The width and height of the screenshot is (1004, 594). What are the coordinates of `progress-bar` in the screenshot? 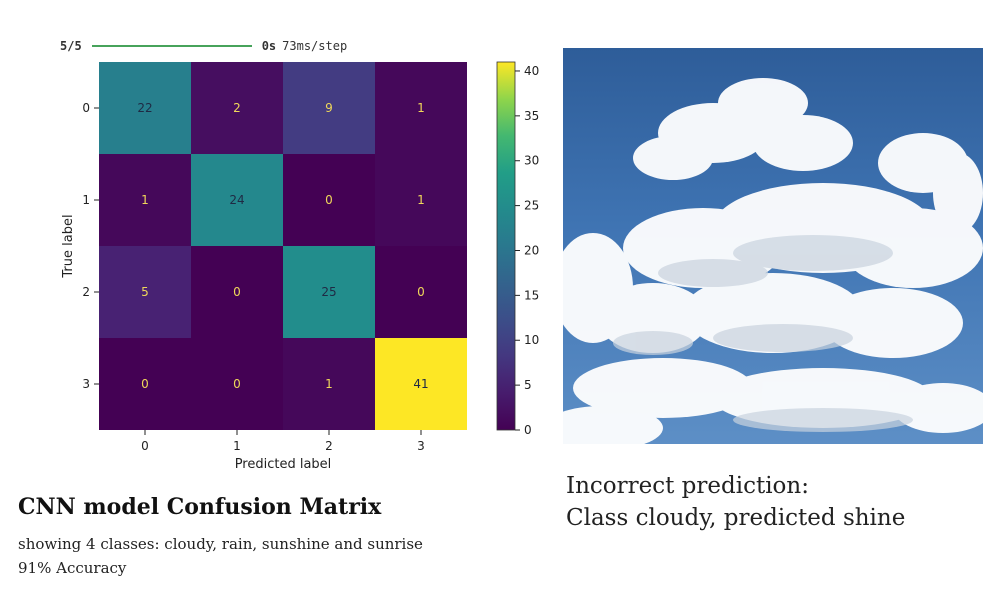 It's located at (171, 46).